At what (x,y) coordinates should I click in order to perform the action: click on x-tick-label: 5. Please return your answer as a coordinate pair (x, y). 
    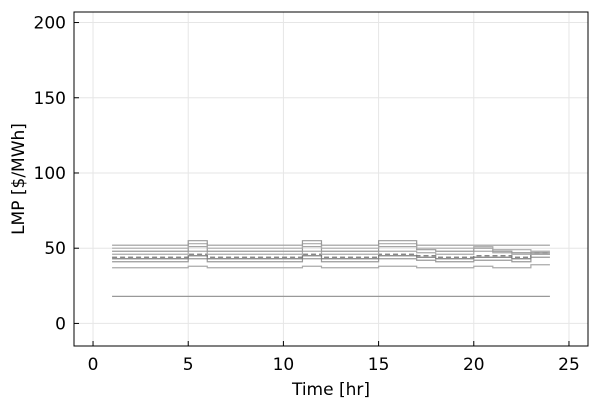
    Looking at the image, I should click on (188, 365).